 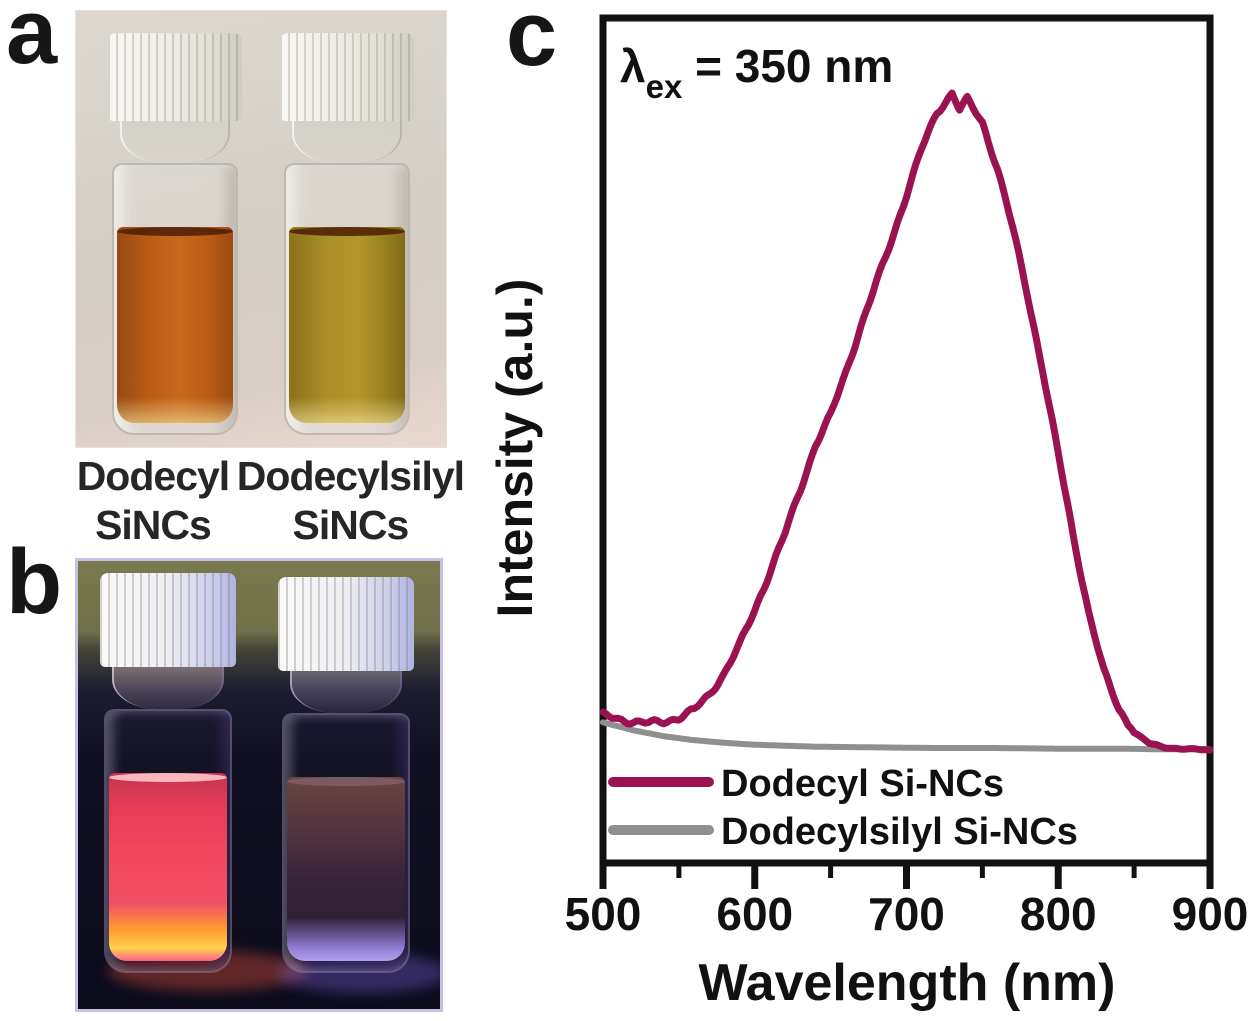 What do you see at coordinates (843, 808) in the screenshot?
I see `legend: Dodecyl Si-NCs Dodecylsilyl Si-NCs` at bounding box center [843, 808].